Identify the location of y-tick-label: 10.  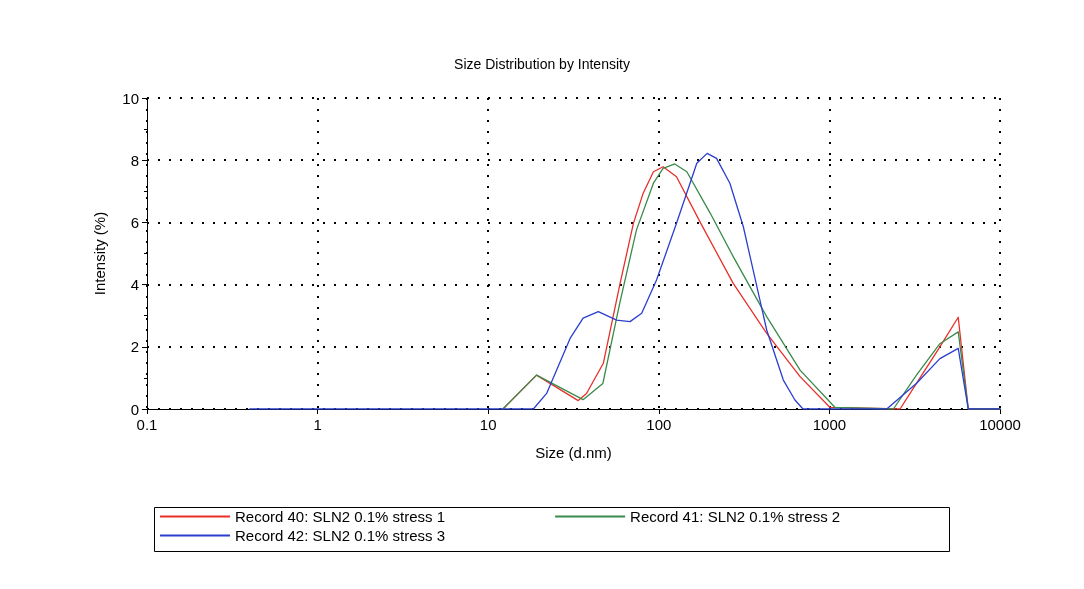
(130, 98).